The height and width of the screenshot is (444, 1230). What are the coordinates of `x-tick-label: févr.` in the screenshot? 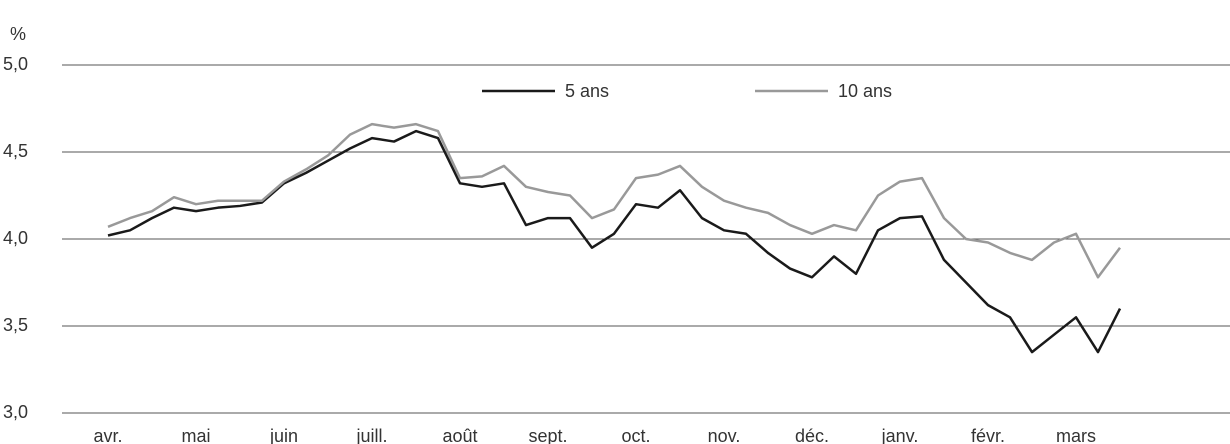 It's located at (988, 435).